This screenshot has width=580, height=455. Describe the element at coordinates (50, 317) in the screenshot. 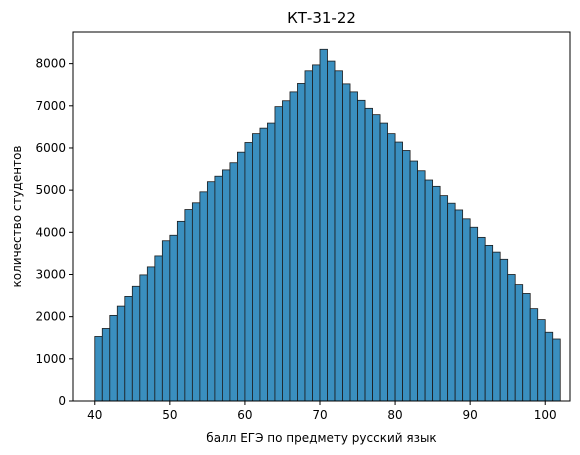

I see `y-tick-label: 2000` at that location.